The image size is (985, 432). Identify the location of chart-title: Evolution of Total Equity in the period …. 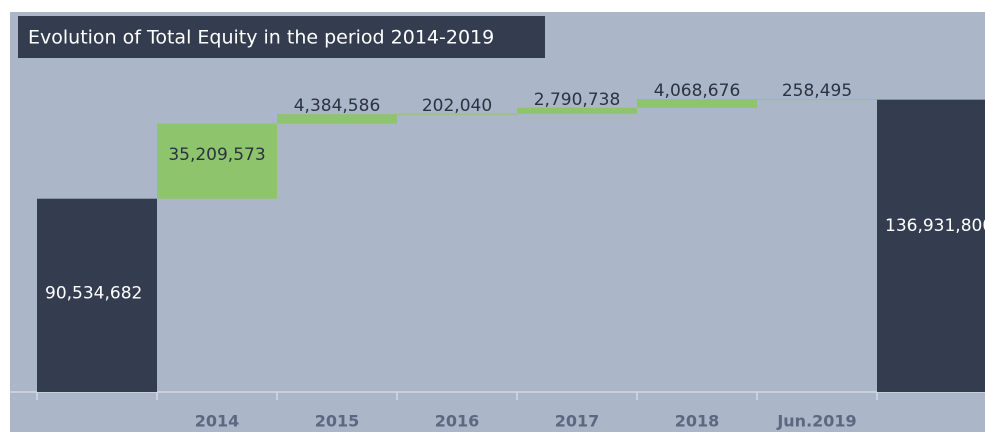
(261, 38).